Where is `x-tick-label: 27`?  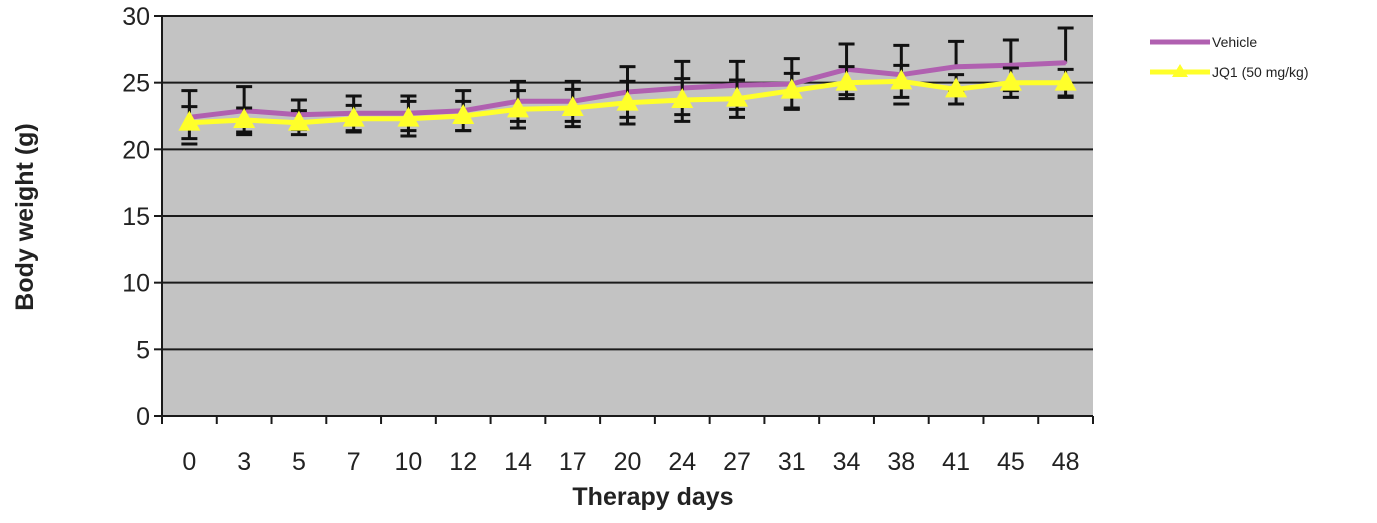
x-tick-label: 27 is located at coordinates (737, 462).